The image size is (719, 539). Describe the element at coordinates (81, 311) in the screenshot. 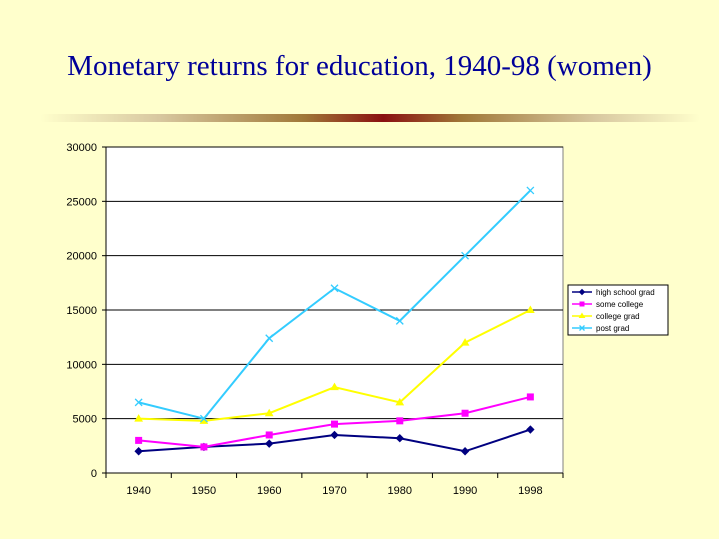

I see `y-tick-label: 15000` at that location.